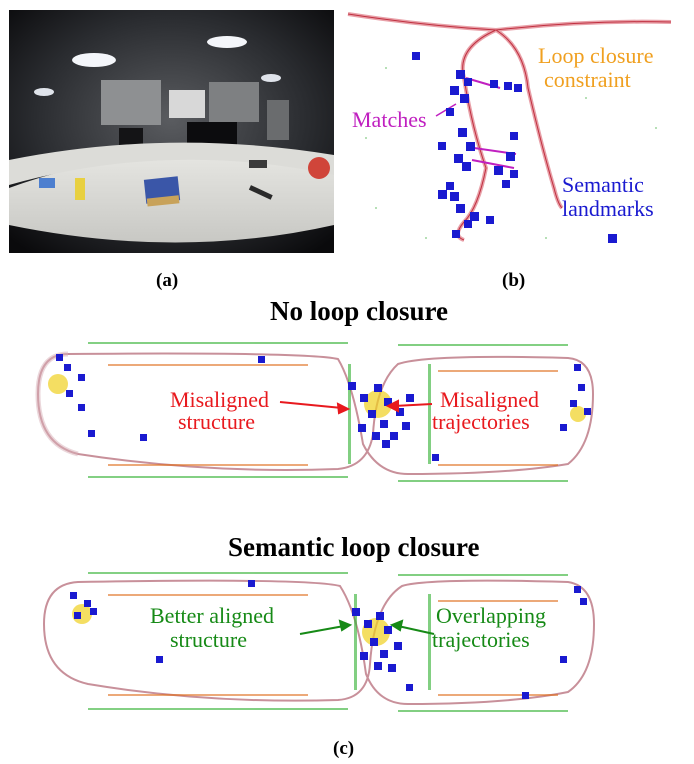 The height and width of the screenshot is (764, 694). I want to click on semantic-landmarks-label-line2: landmarks, so click(608, 208).